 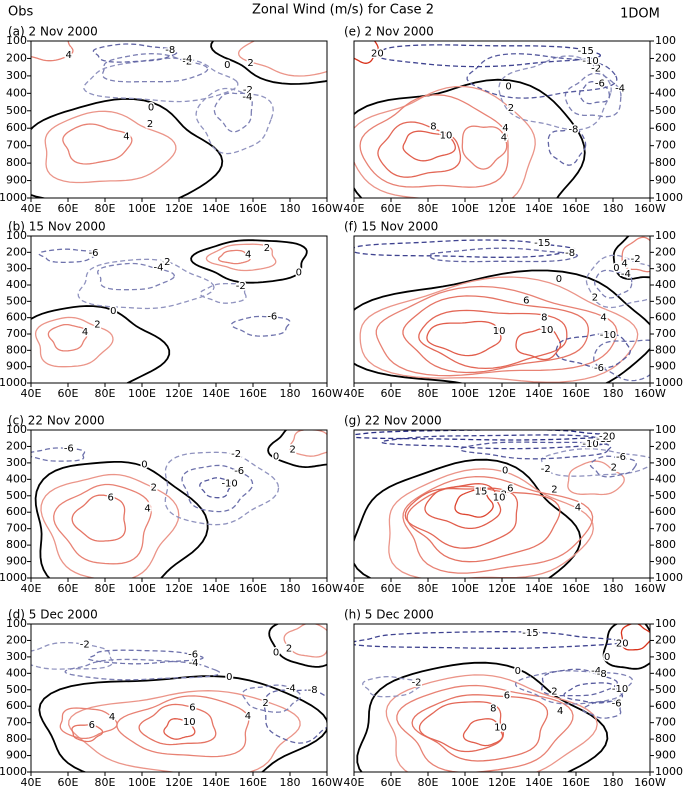 I want to click on x-tick-label: 160E, so click(x=253, y=208).